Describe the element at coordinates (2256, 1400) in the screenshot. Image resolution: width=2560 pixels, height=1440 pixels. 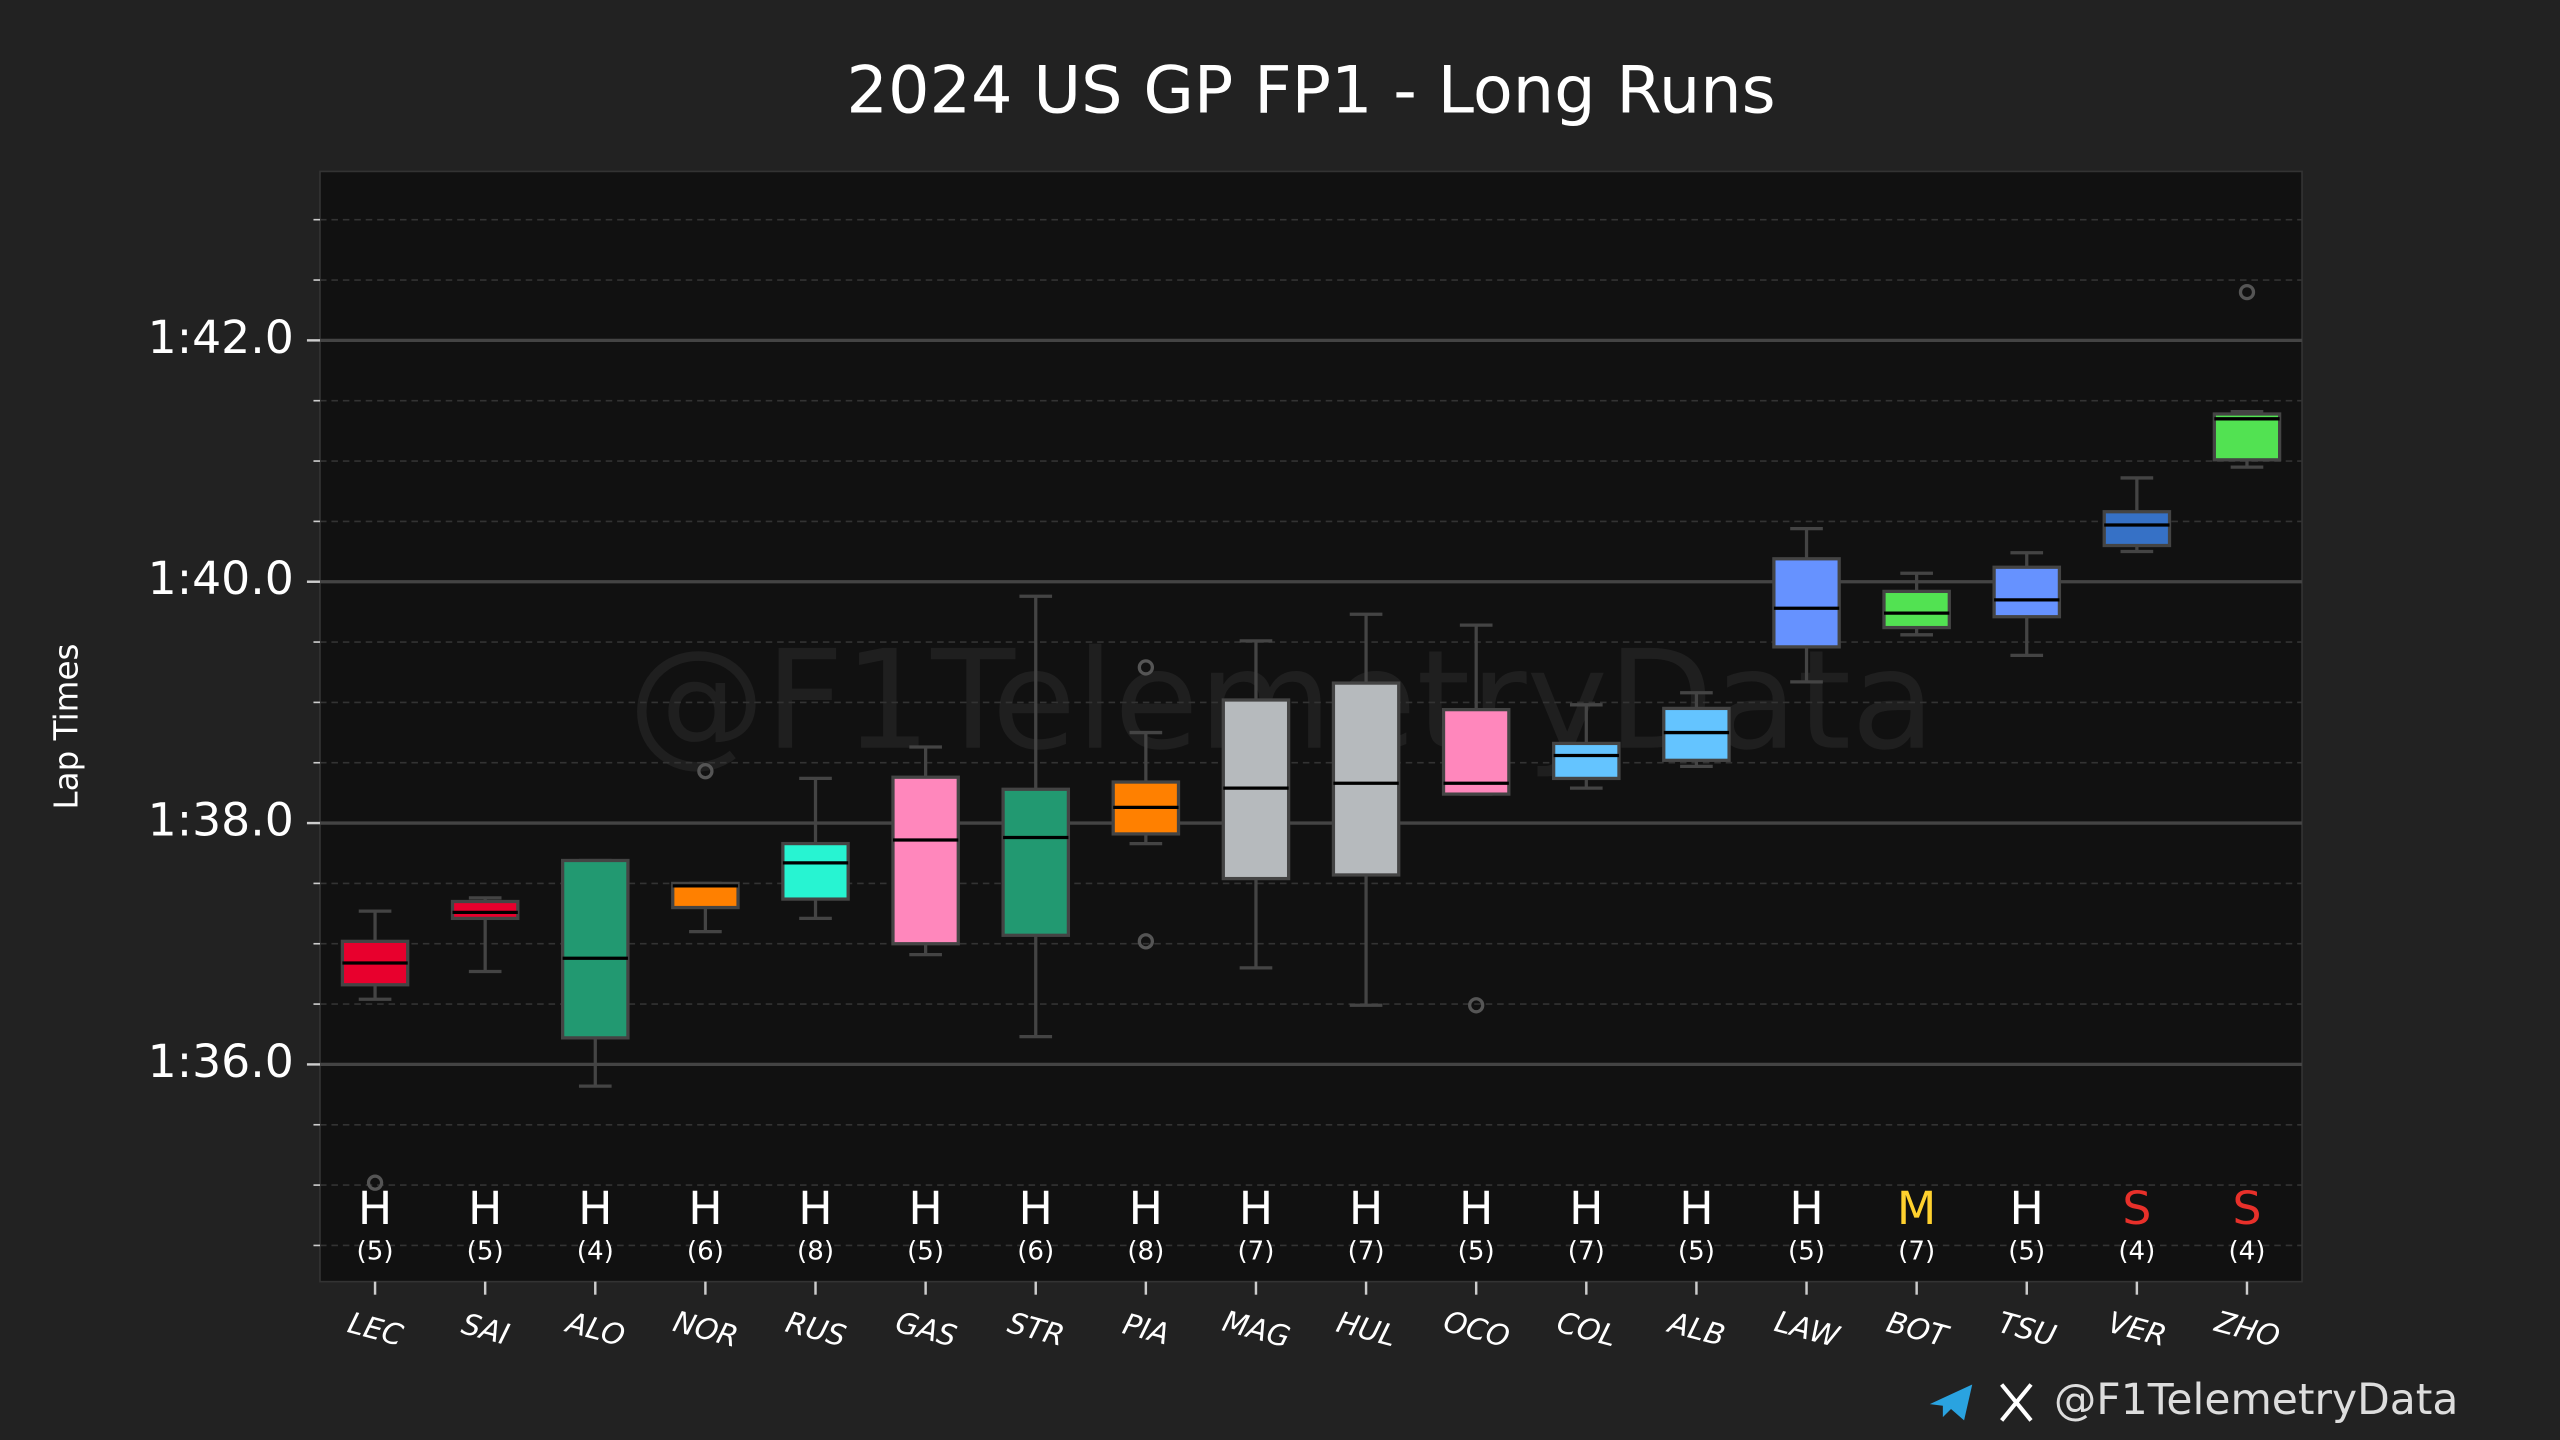
I see `footer-handle: @F1TelemetryData` at that location.